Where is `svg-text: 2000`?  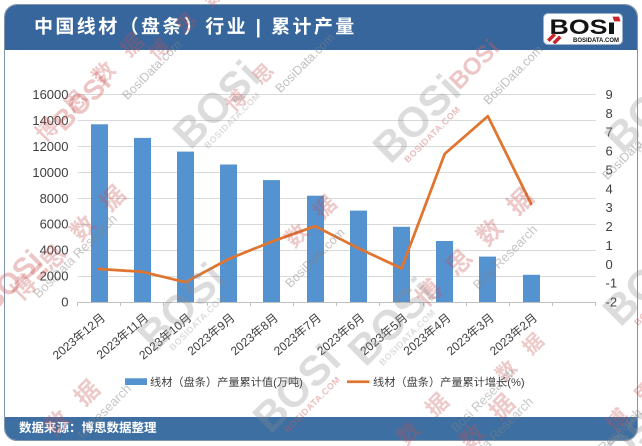
svg-text: 2000 is located at coordinates (54, 276).